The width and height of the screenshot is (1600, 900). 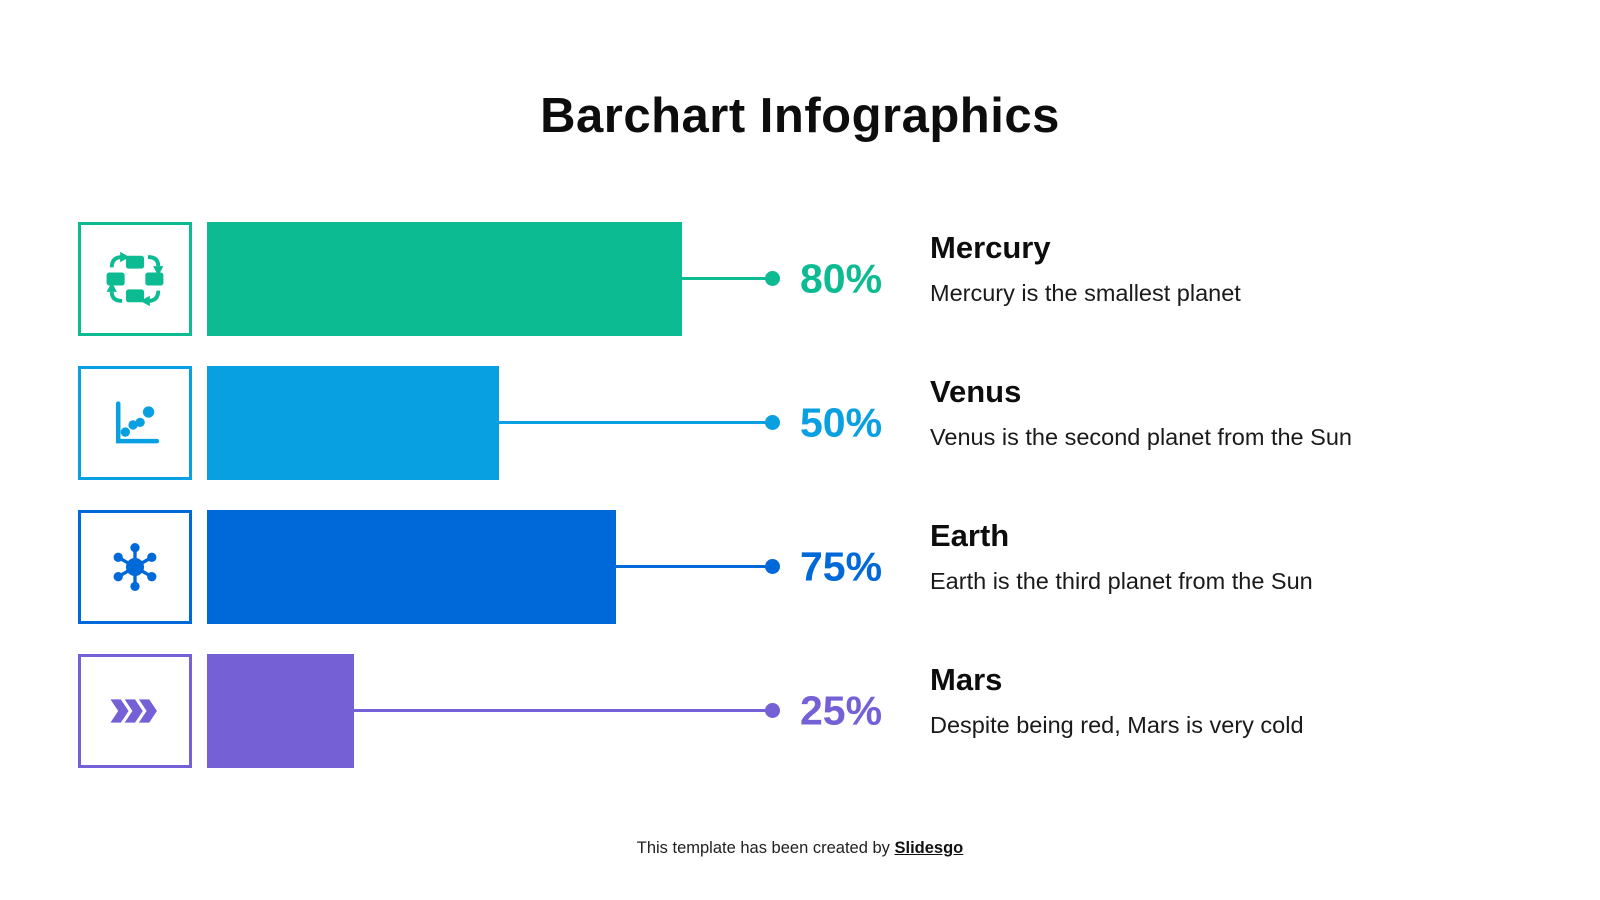 I want to click on planet-description: Earth is the third planet from the Sun, so click(x=1121, y=581).